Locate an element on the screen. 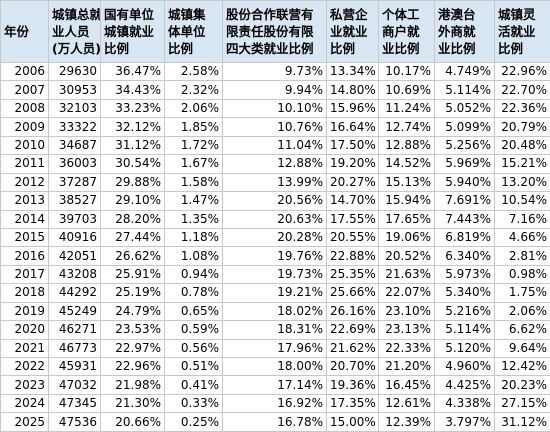 This screenshot has width=550, height=432. cell-state-owned-ratio: 22.97% is located at coordinates (133, 348).